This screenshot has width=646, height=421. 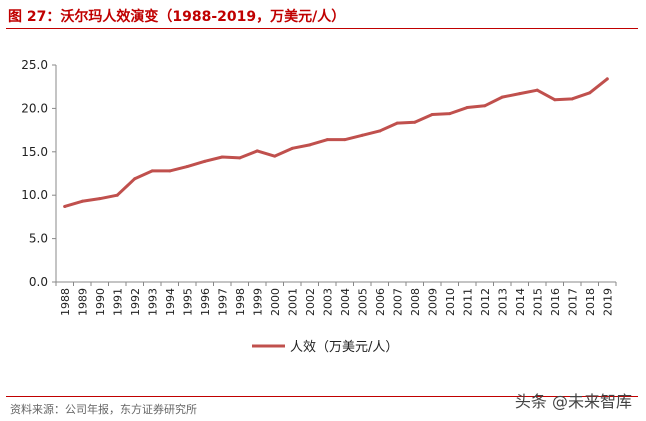 What do you see at coordinates (432, 302) in the screenshot?
I see `x-tick-label: 2009` at bounding box center [432, 302].